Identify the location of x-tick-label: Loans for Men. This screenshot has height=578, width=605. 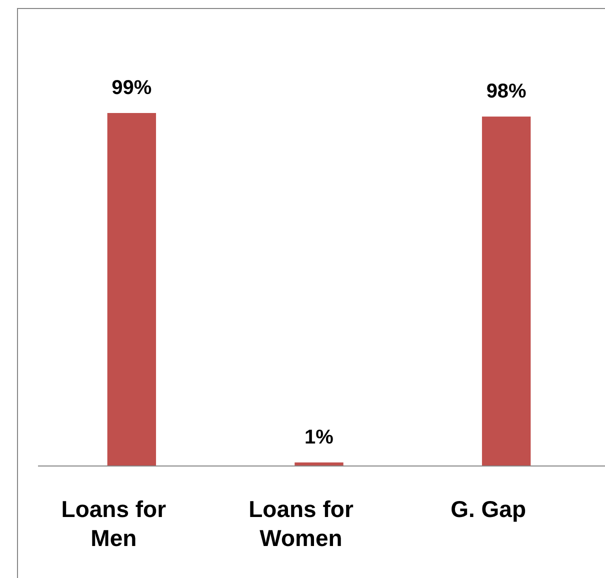
(113, 523).